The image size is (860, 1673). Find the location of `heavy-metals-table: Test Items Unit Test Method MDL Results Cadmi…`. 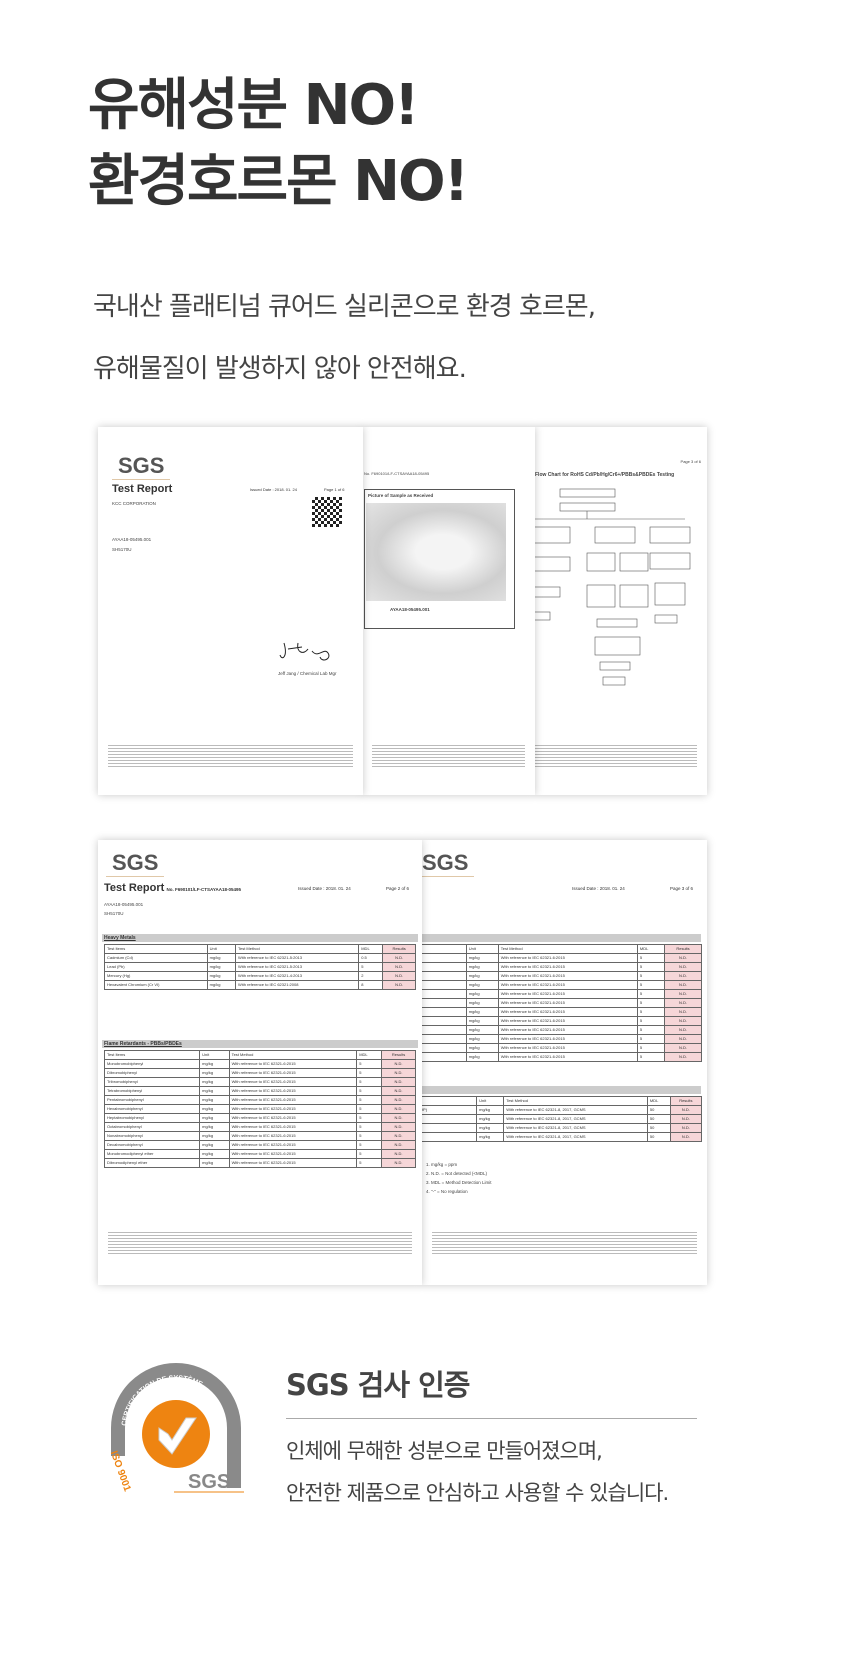

heavy-metals-table: Test Items Unit Test Method MDL Results Cadmi… is located at coordinates (260, 967).